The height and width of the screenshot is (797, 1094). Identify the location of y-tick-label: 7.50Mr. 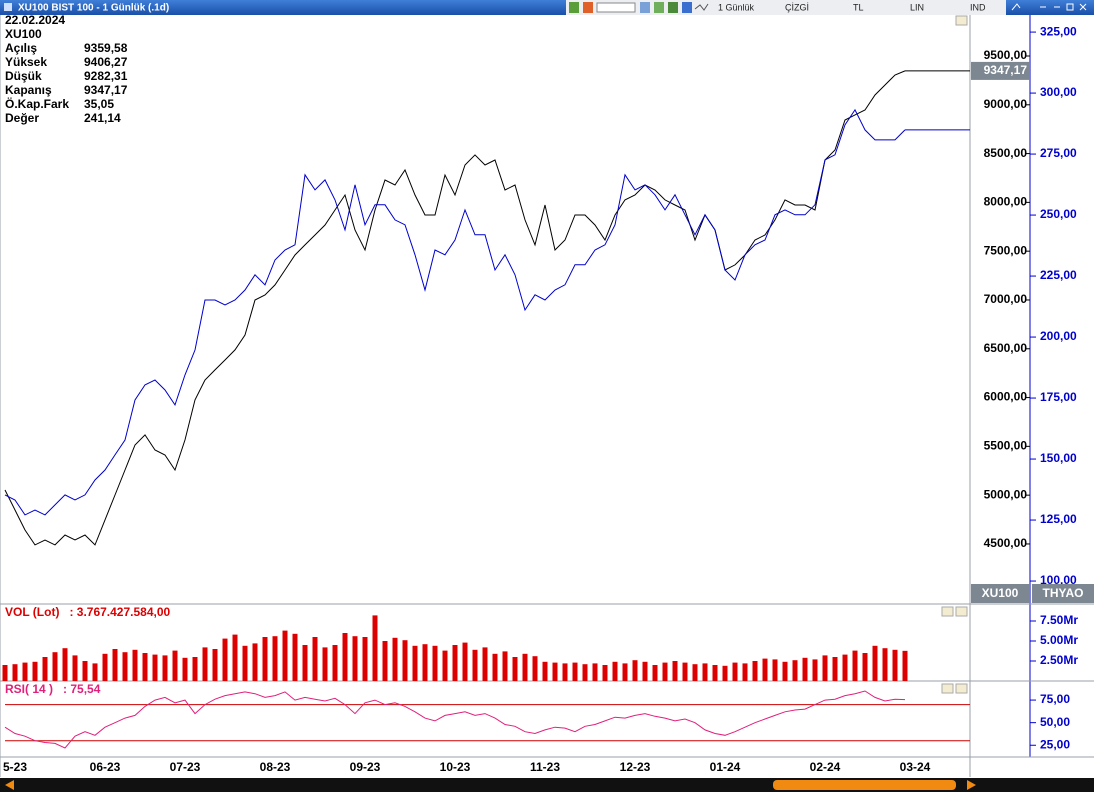
(1059, 620).